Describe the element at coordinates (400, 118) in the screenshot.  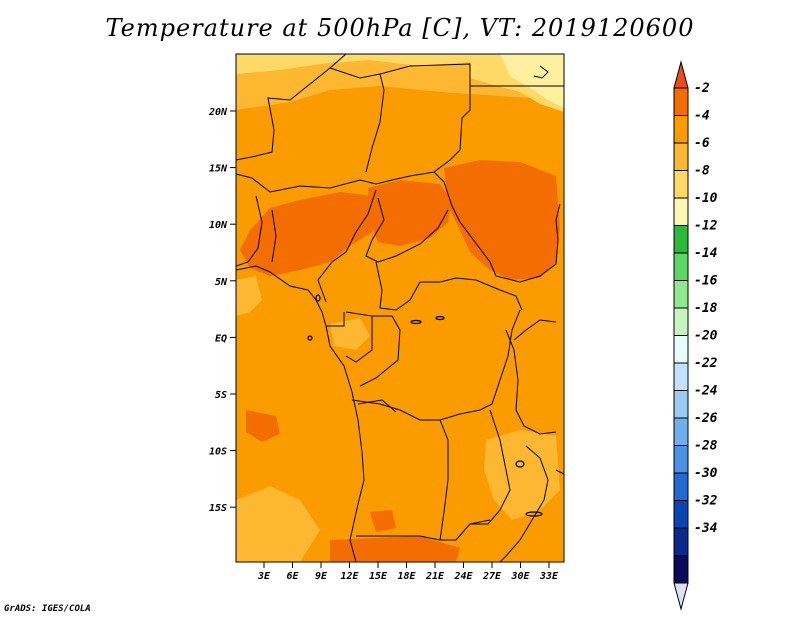
I see `border-libya-chad` at that location.